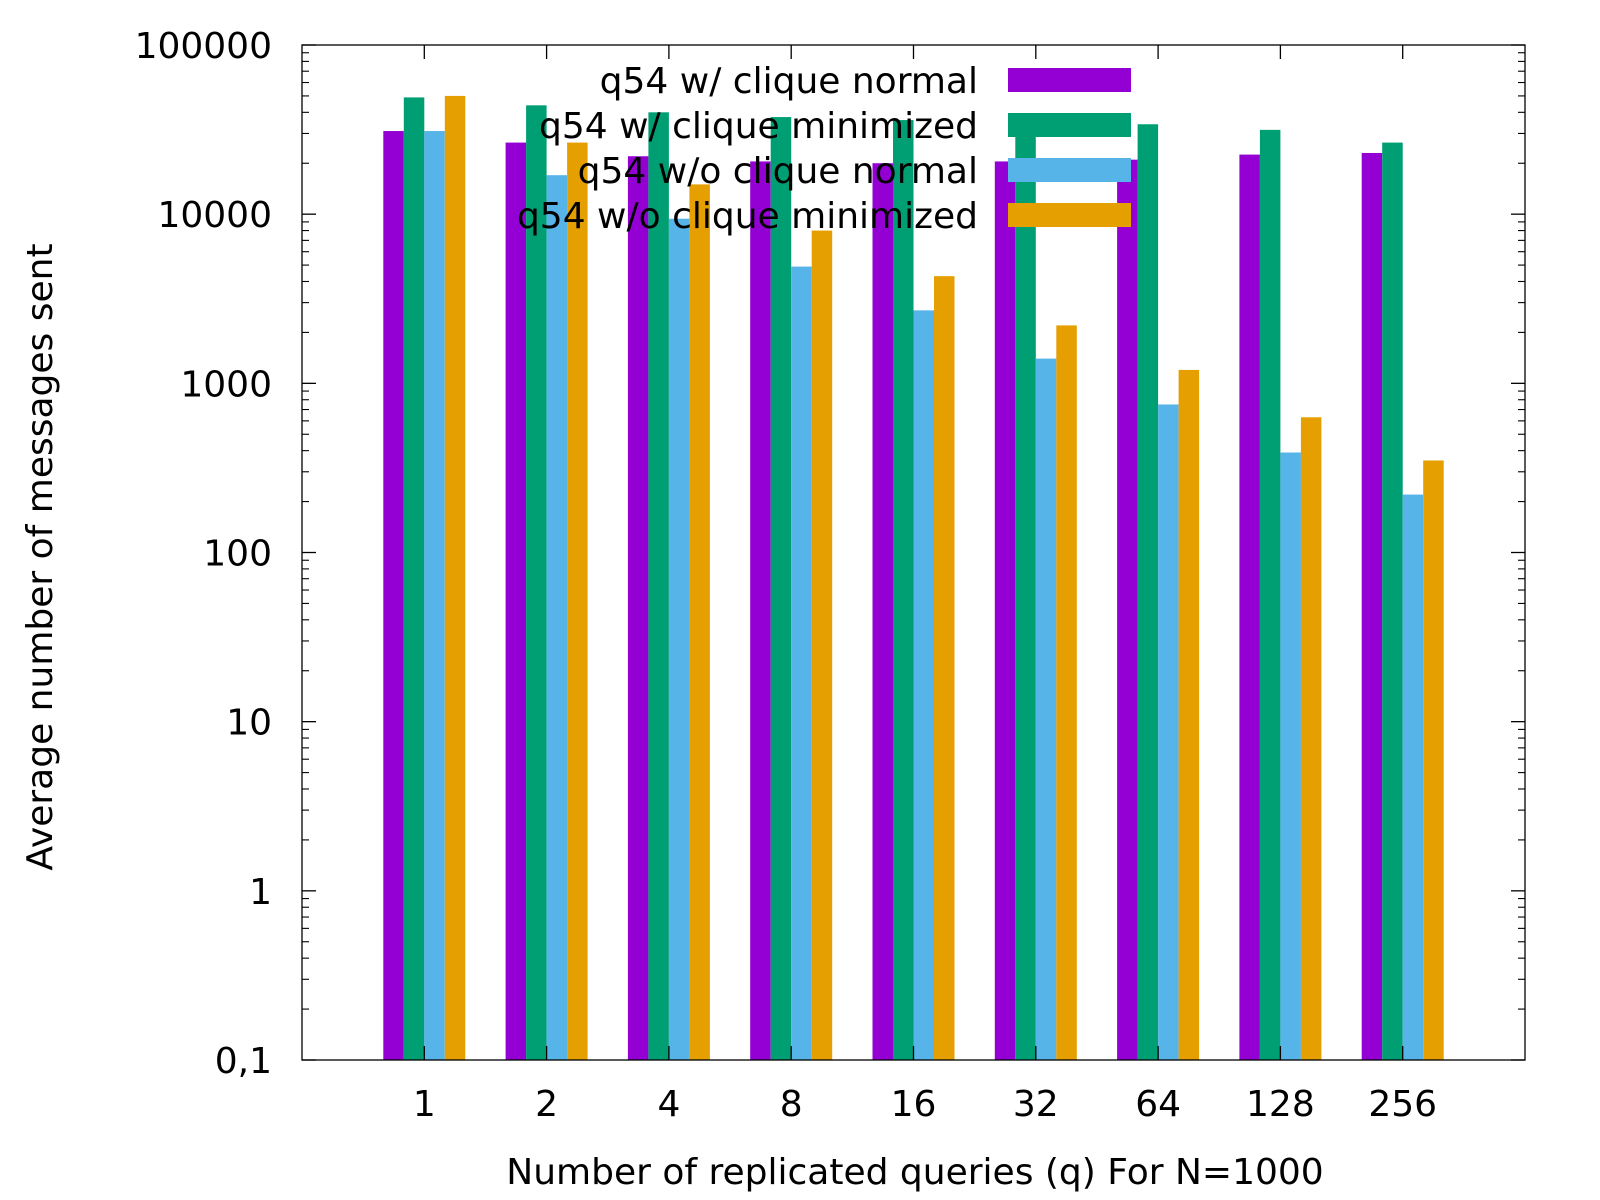 This screenshot has width=1600, height=1200. I want to click on x-tick-label: 2, so click(546, 1104).